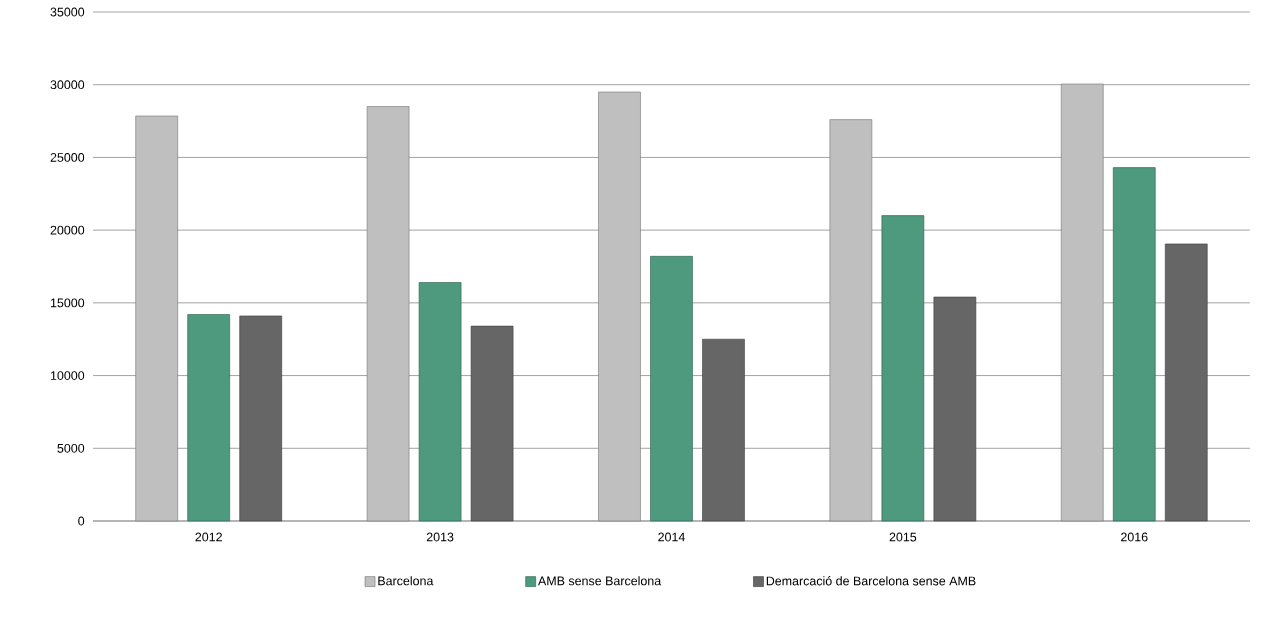 The width and height of the screenshot is (1262, 621). What do you see at coordinates (600, 581) in the screenshot?
I see `legend-label: AMB sense Barcelona` at bounding box center [600, 581].